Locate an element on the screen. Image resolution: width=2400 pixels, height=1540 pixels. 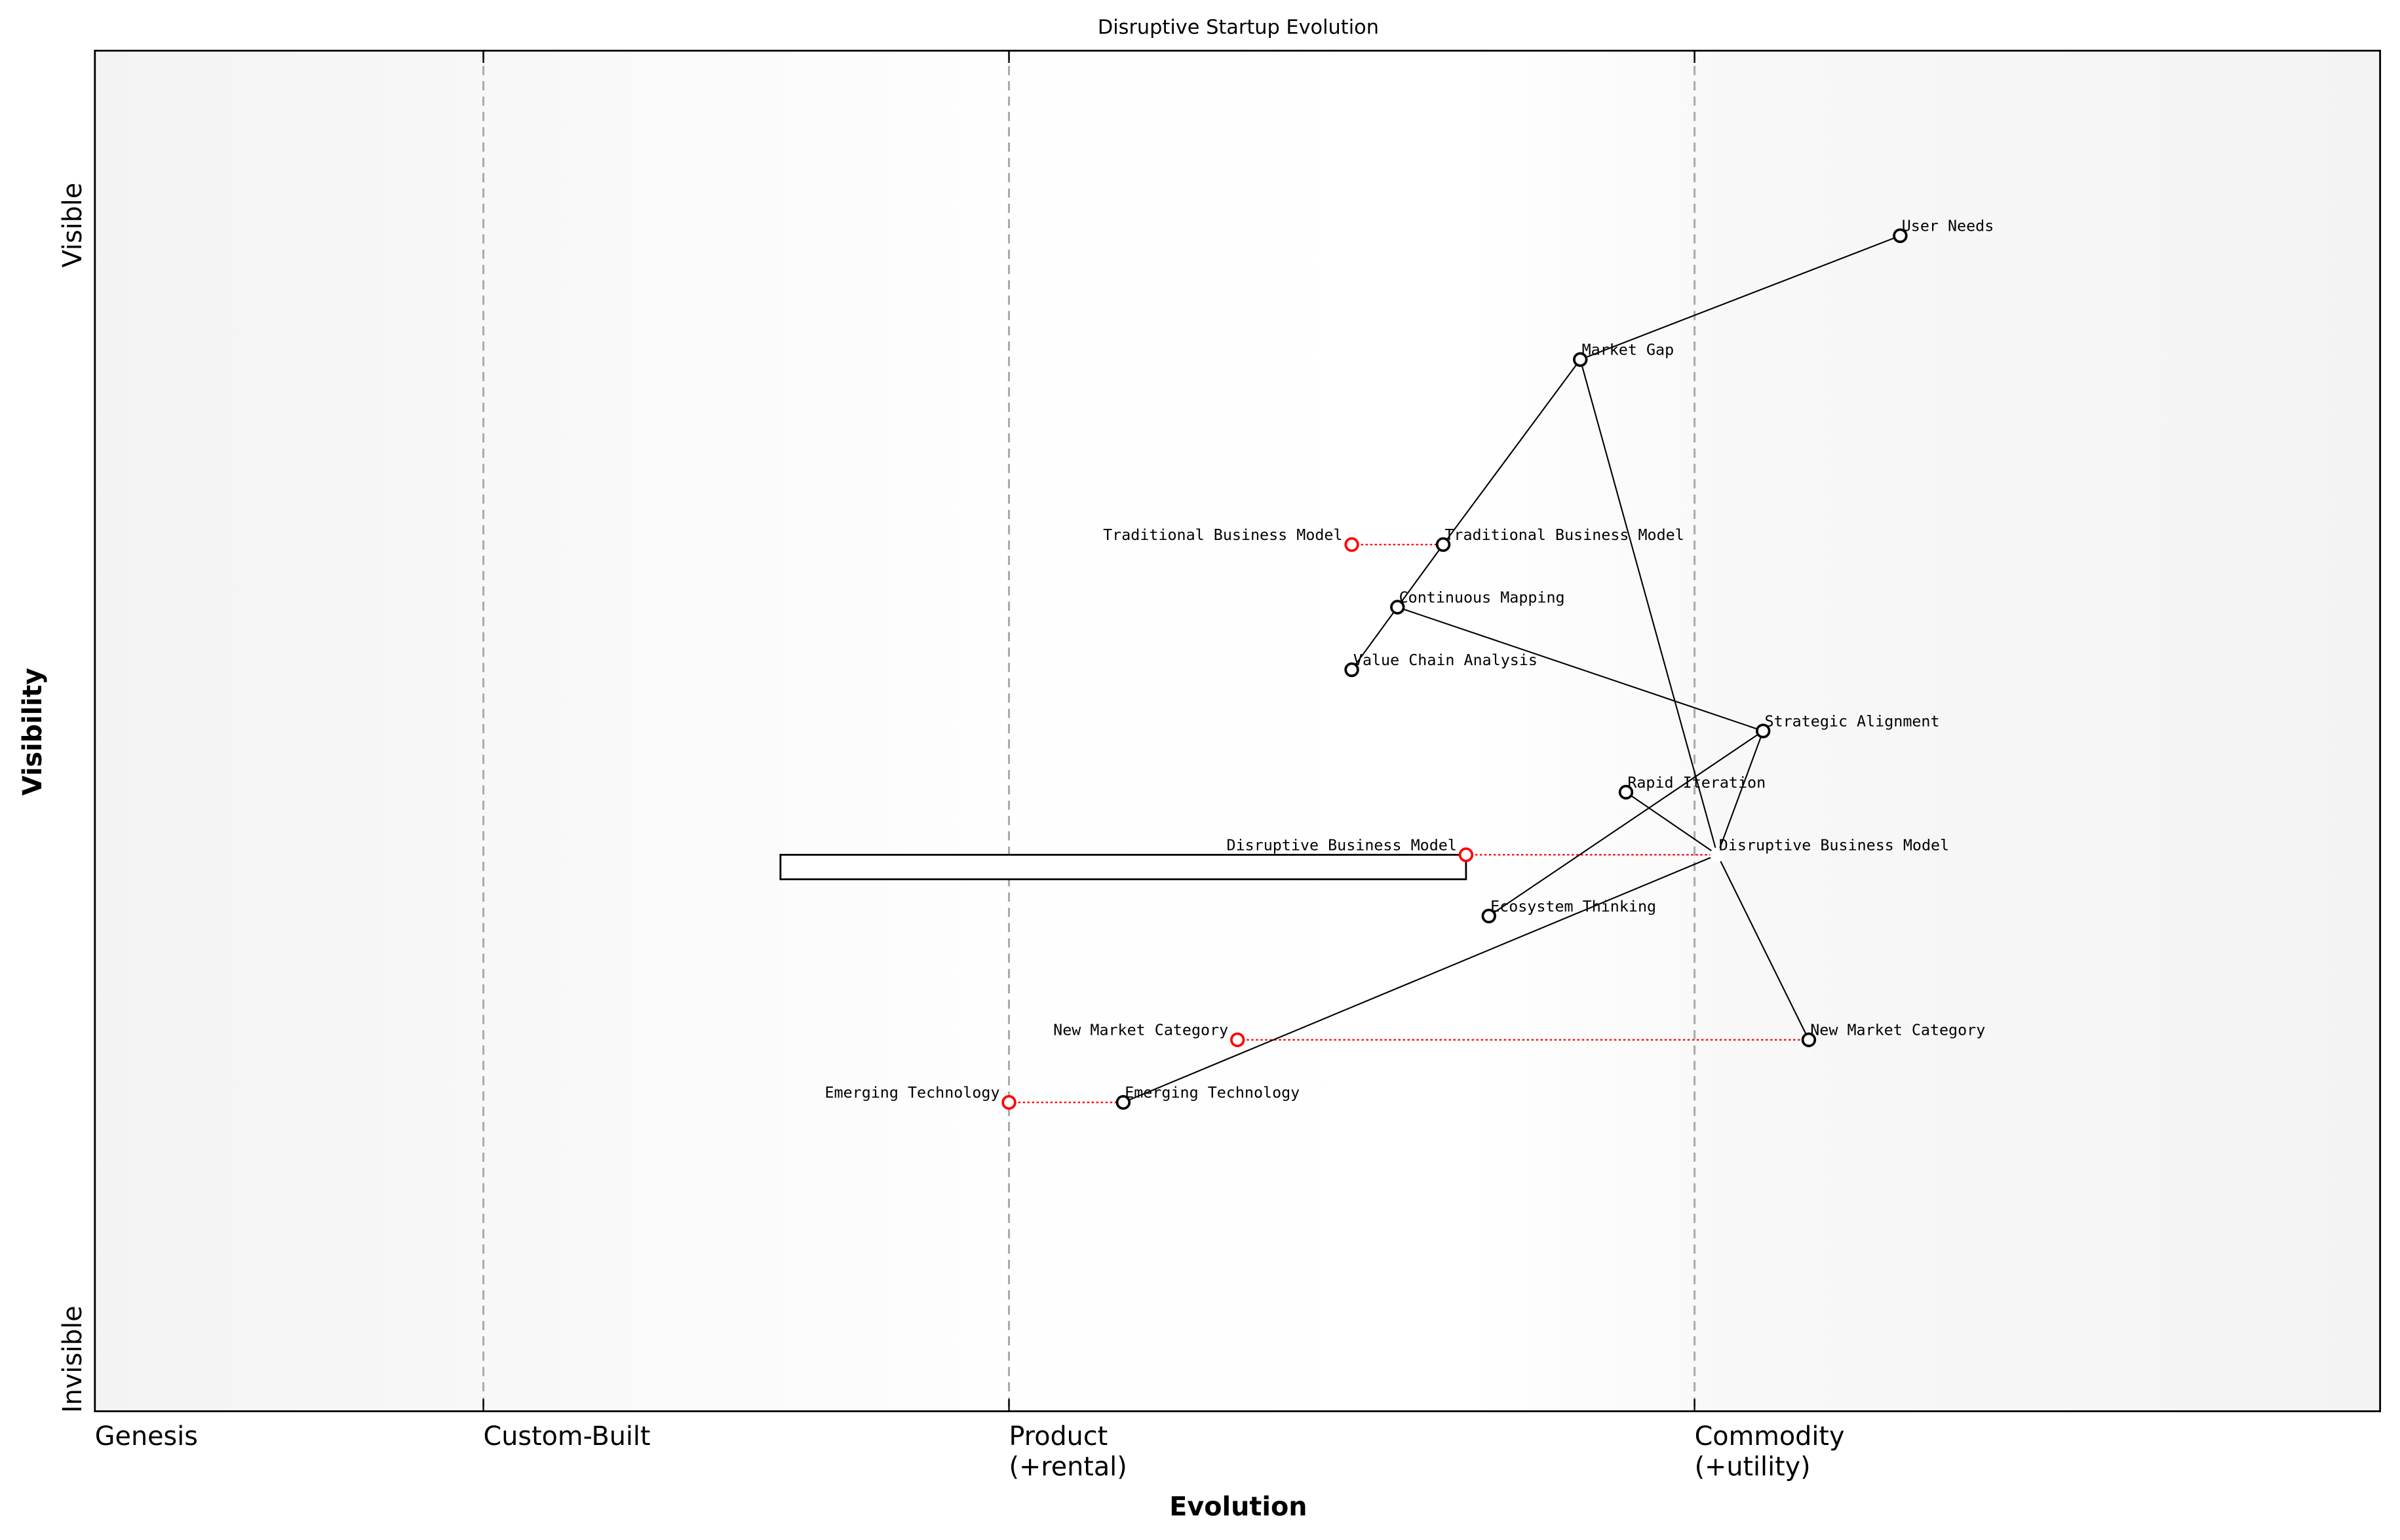
component-label: Ecosystem Thinking is located at coordinates (1573, 906).